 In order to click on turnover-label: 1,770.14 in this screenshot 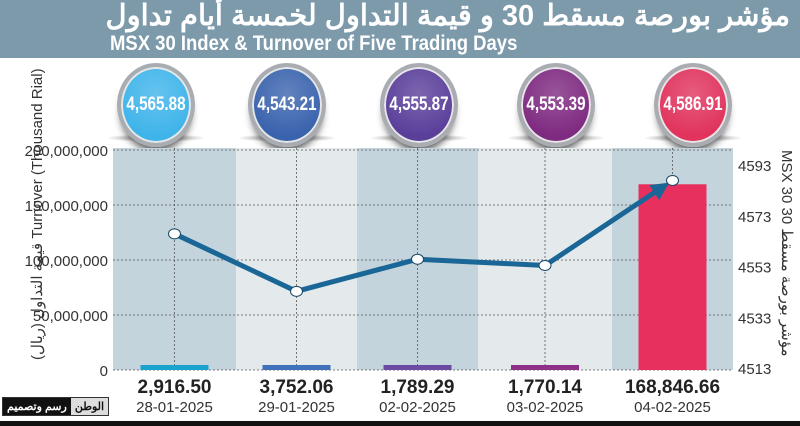, I will do `click(545, 387)`.